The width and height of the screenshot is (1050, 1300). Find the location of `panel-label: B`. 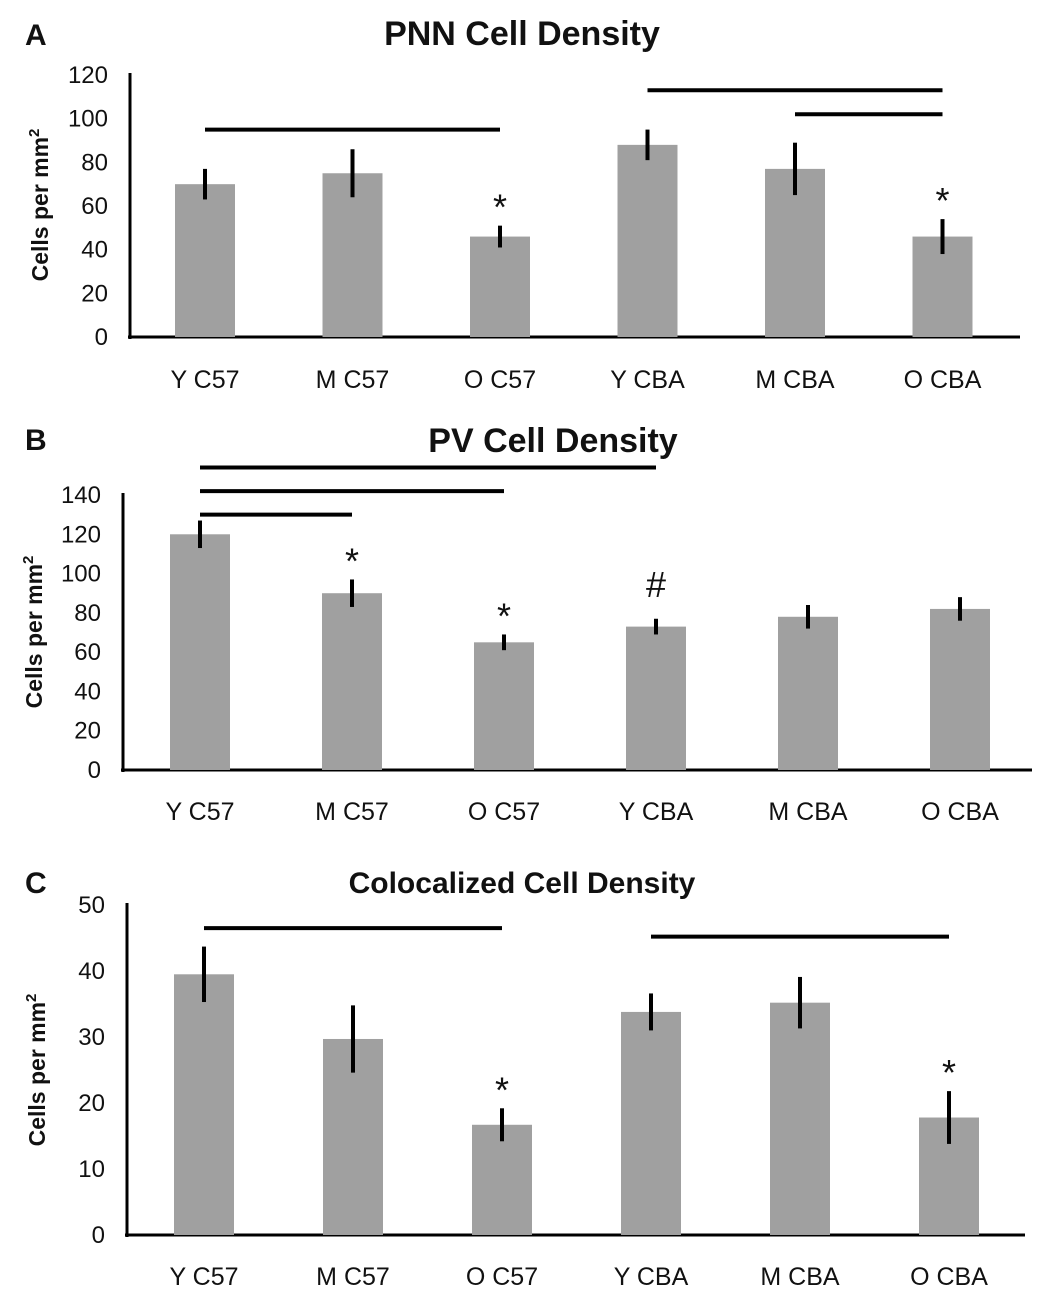

panel-label: B is located at coordinates (36, 440).